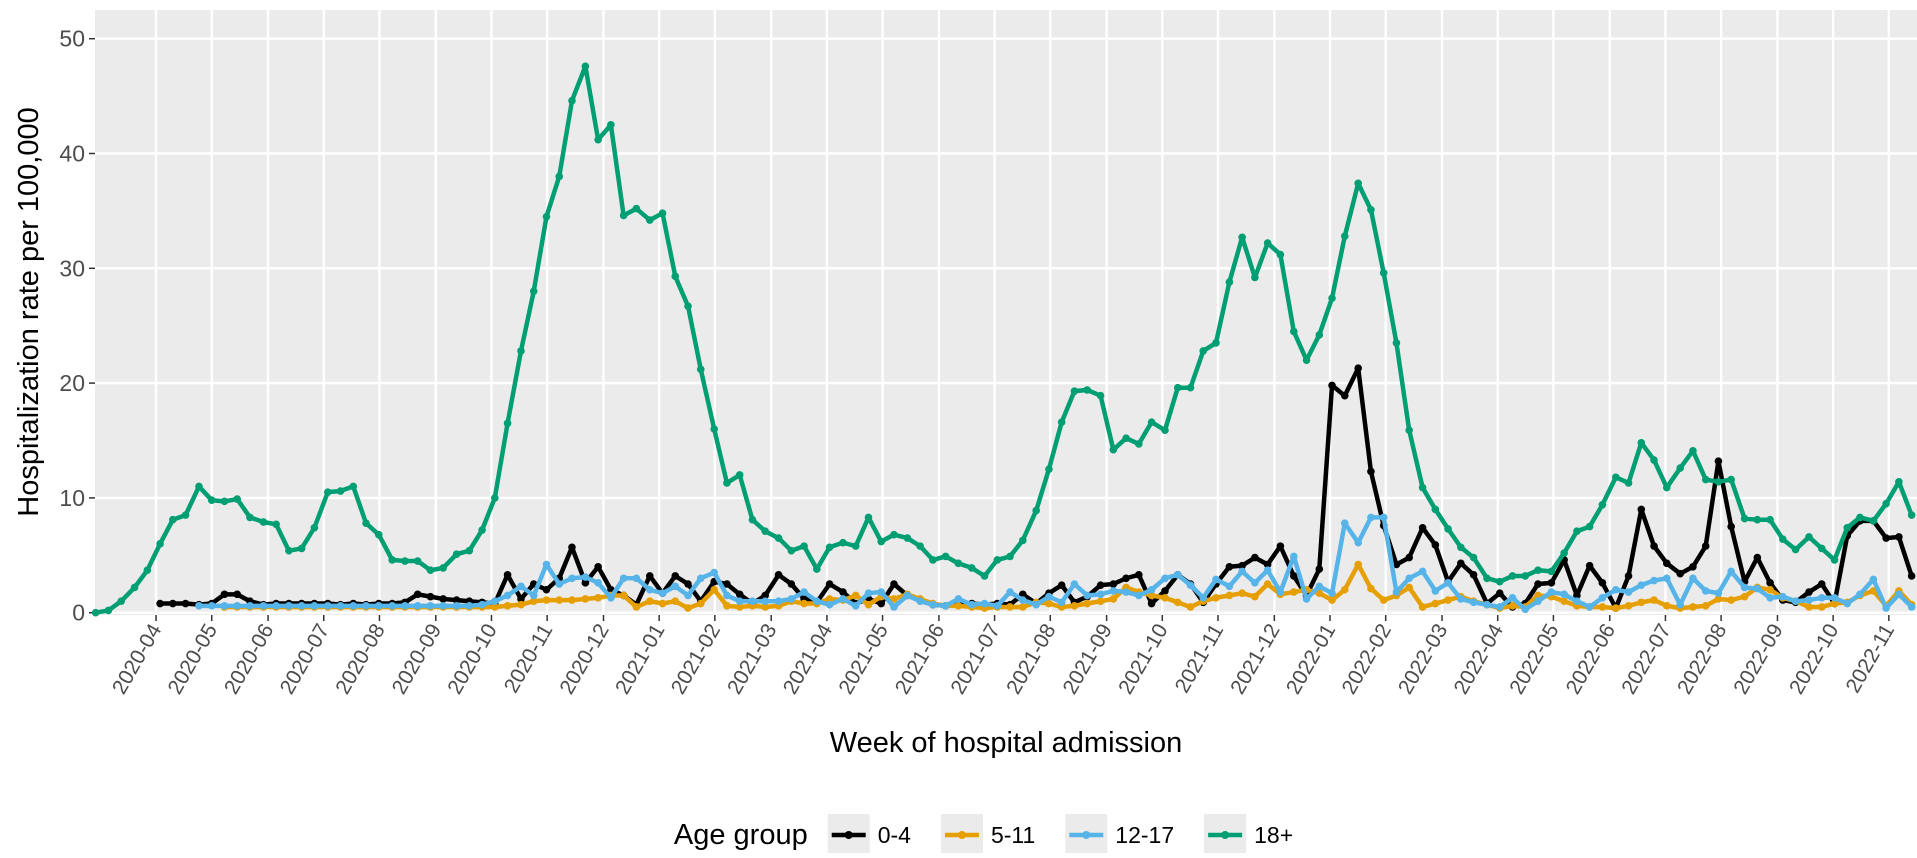 This screenshot has height=858, width=1917. What do you see at coordinates (975, 659) in the screenshot?
I see `x-tick-label: 2021-07` at bounding box center [975, 659].